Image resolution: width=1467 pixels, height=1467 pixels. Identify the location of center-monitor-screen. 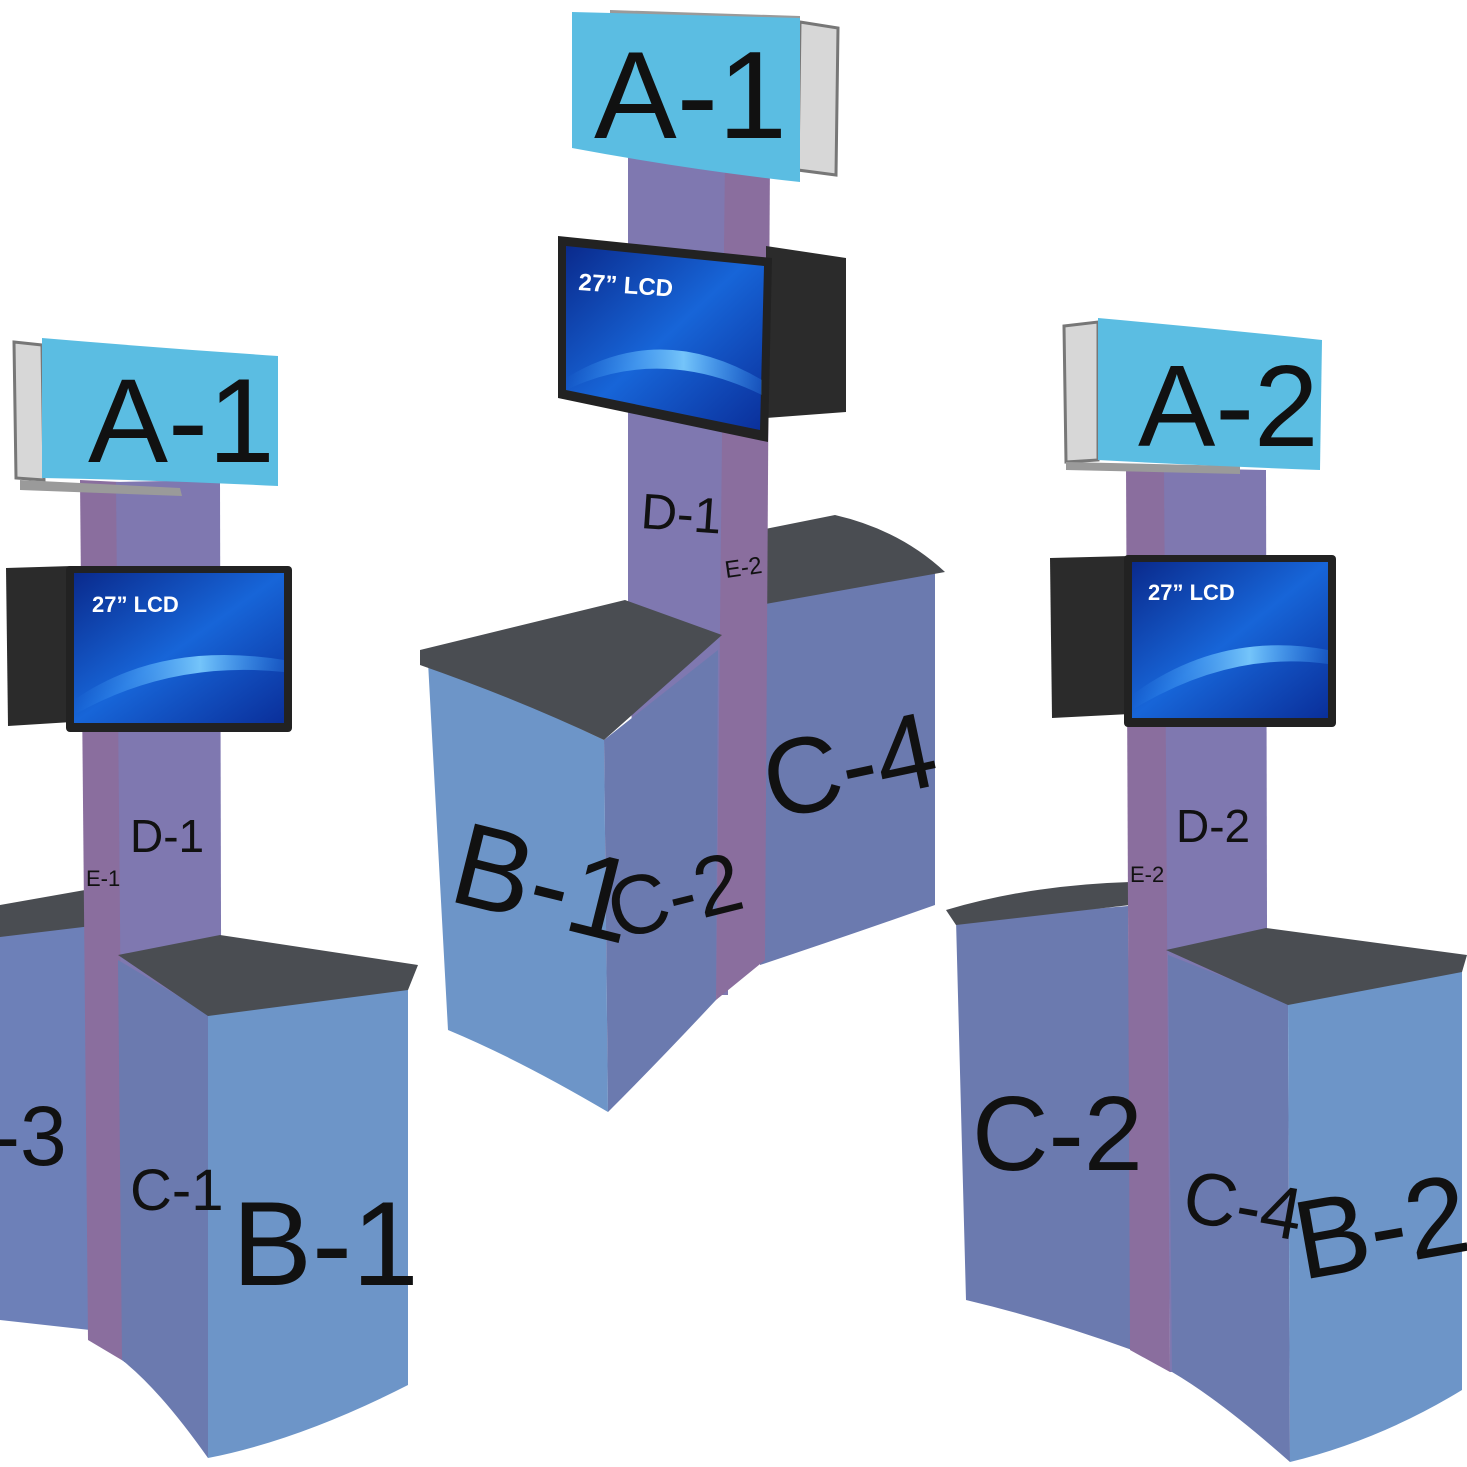
(665, 338).